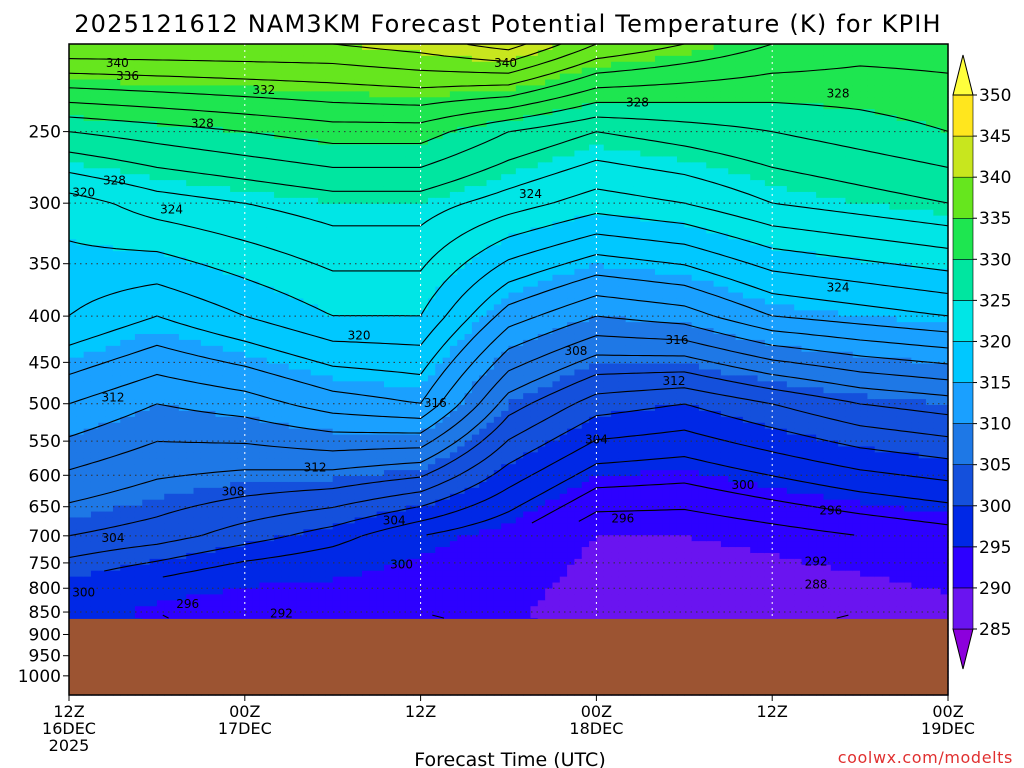  I want to click on x-tick-label-36-0: 00Z, so click(596, 711).